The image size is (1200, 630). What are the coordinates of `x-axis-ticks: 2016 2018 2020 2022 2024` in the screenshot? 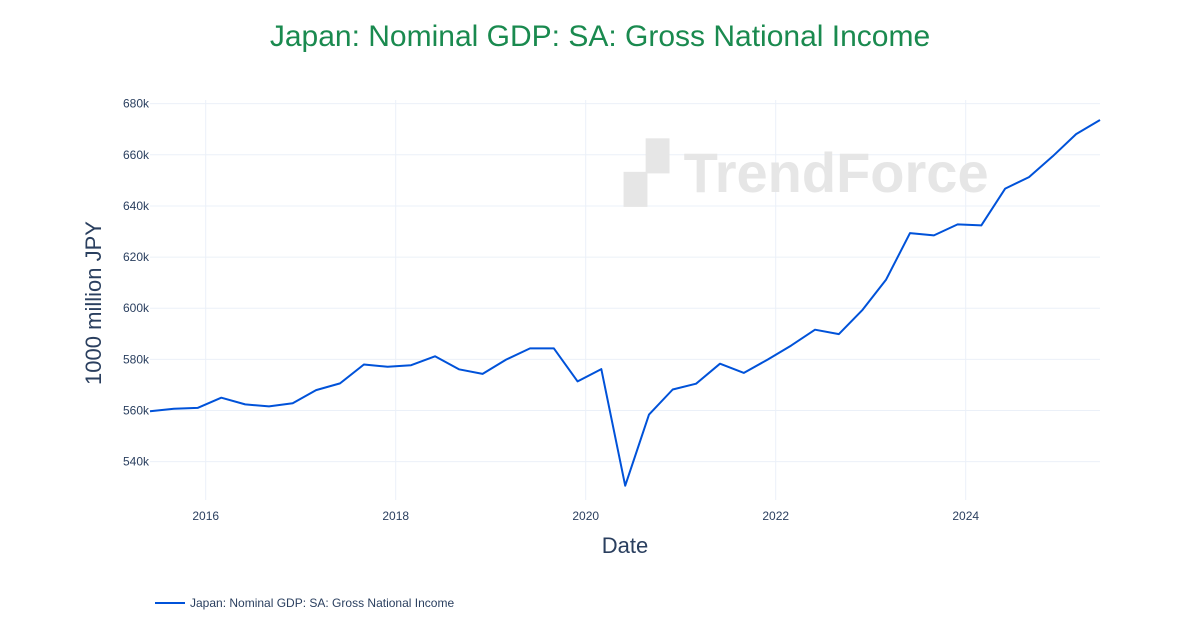 It's located at (585, 516).